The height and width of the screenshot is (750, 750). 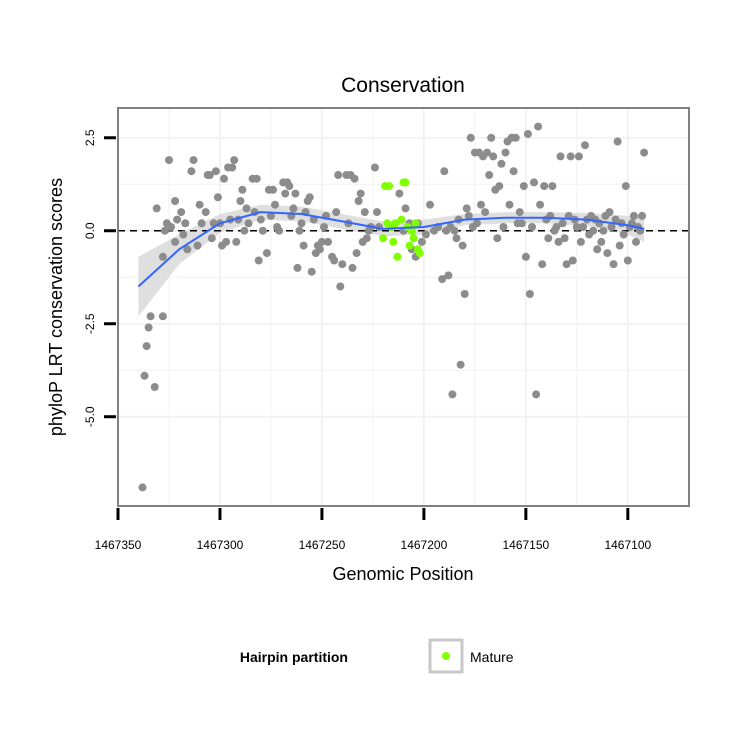 I want to click on y-axis-title: phyloP LRT conservation scores, so click(x=56, y=307).